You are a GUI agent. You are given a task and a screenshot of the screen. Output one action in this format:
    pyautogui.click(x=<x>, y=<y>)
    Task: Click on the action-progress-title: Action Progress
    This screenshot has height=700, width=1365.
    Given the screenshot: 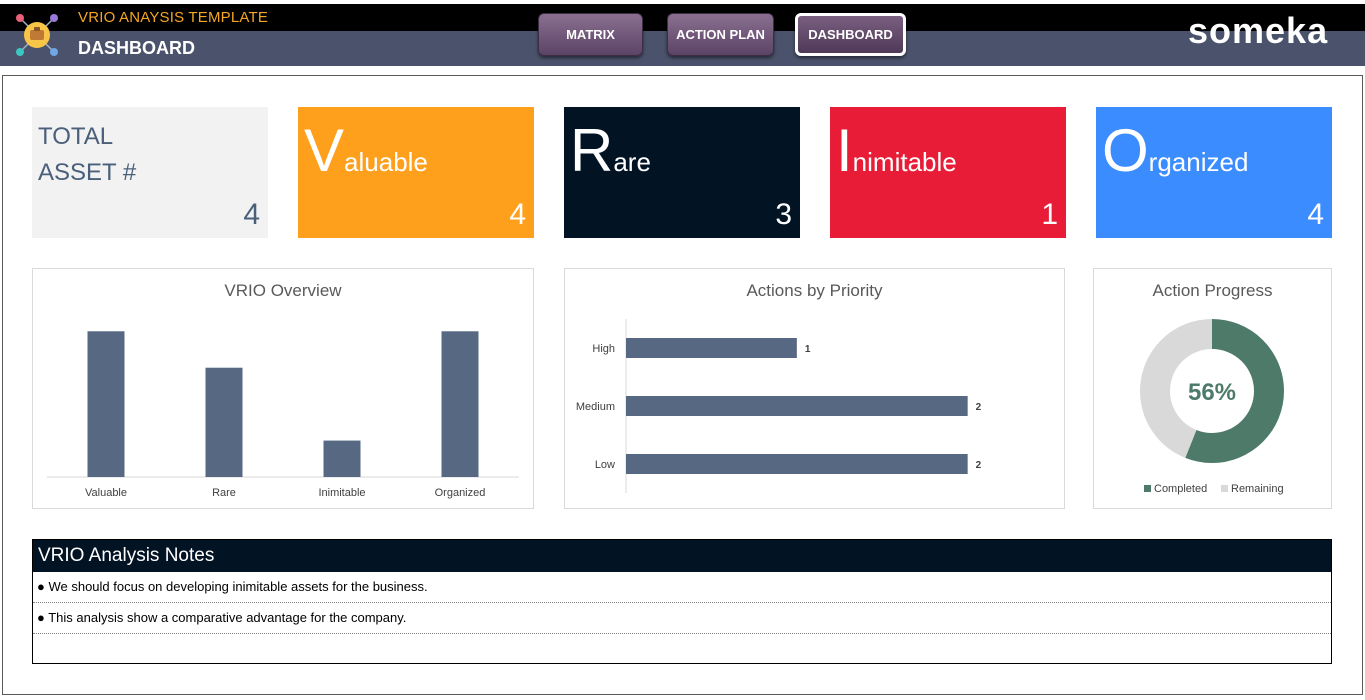 What is the action you would take?
    pyautogui.click(x=1212, y=290)
    